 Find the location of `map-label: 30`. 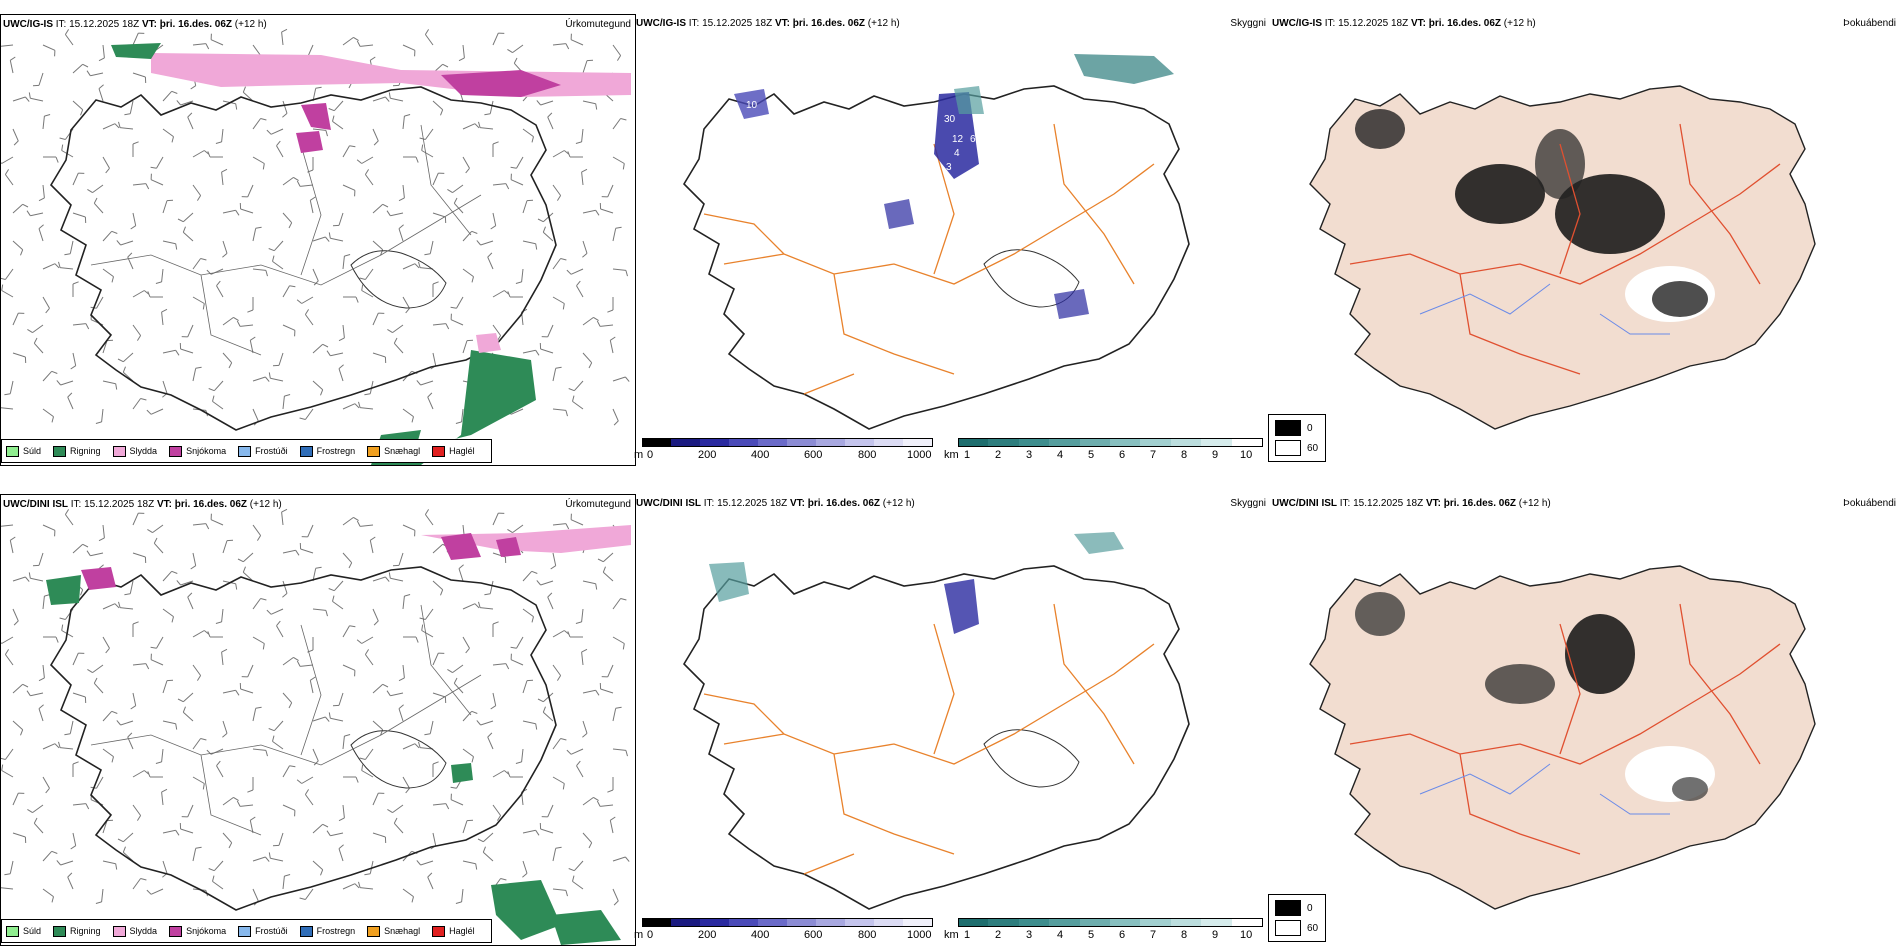

map-label: 30 is located at coordinates (950, 119).